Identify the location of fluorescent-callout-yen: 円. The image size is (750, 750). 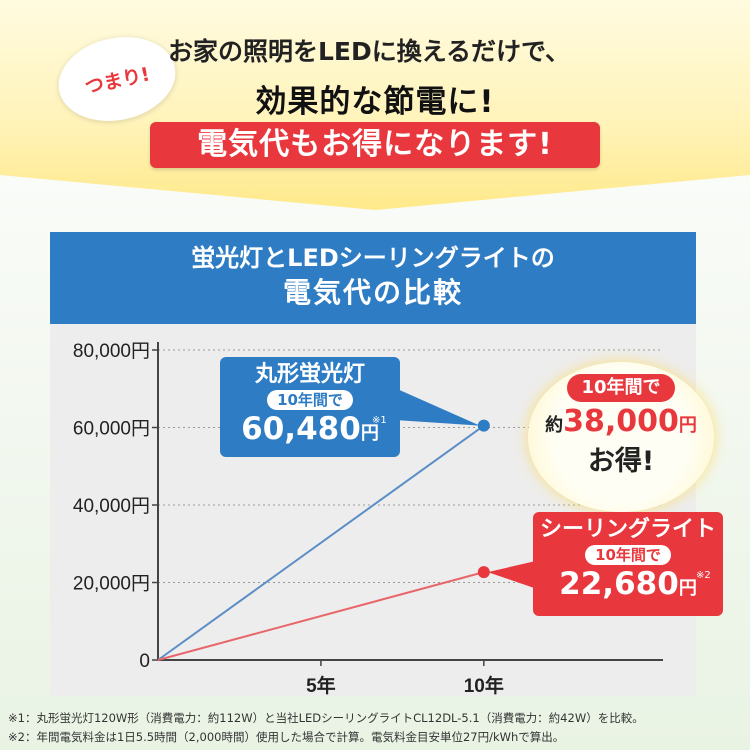
(369, 433).